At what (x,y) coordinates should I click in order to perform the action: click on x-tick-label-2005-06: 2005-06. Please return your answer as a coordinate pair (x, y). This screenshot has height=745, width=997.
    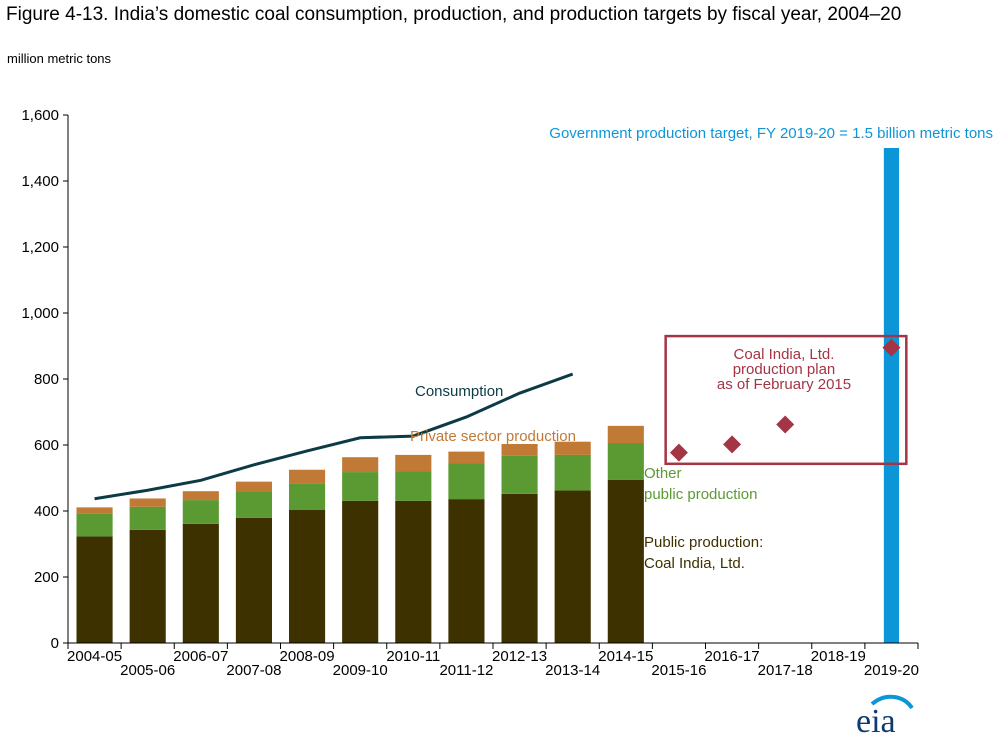
    Looking at the image, I should click on (147, 670).